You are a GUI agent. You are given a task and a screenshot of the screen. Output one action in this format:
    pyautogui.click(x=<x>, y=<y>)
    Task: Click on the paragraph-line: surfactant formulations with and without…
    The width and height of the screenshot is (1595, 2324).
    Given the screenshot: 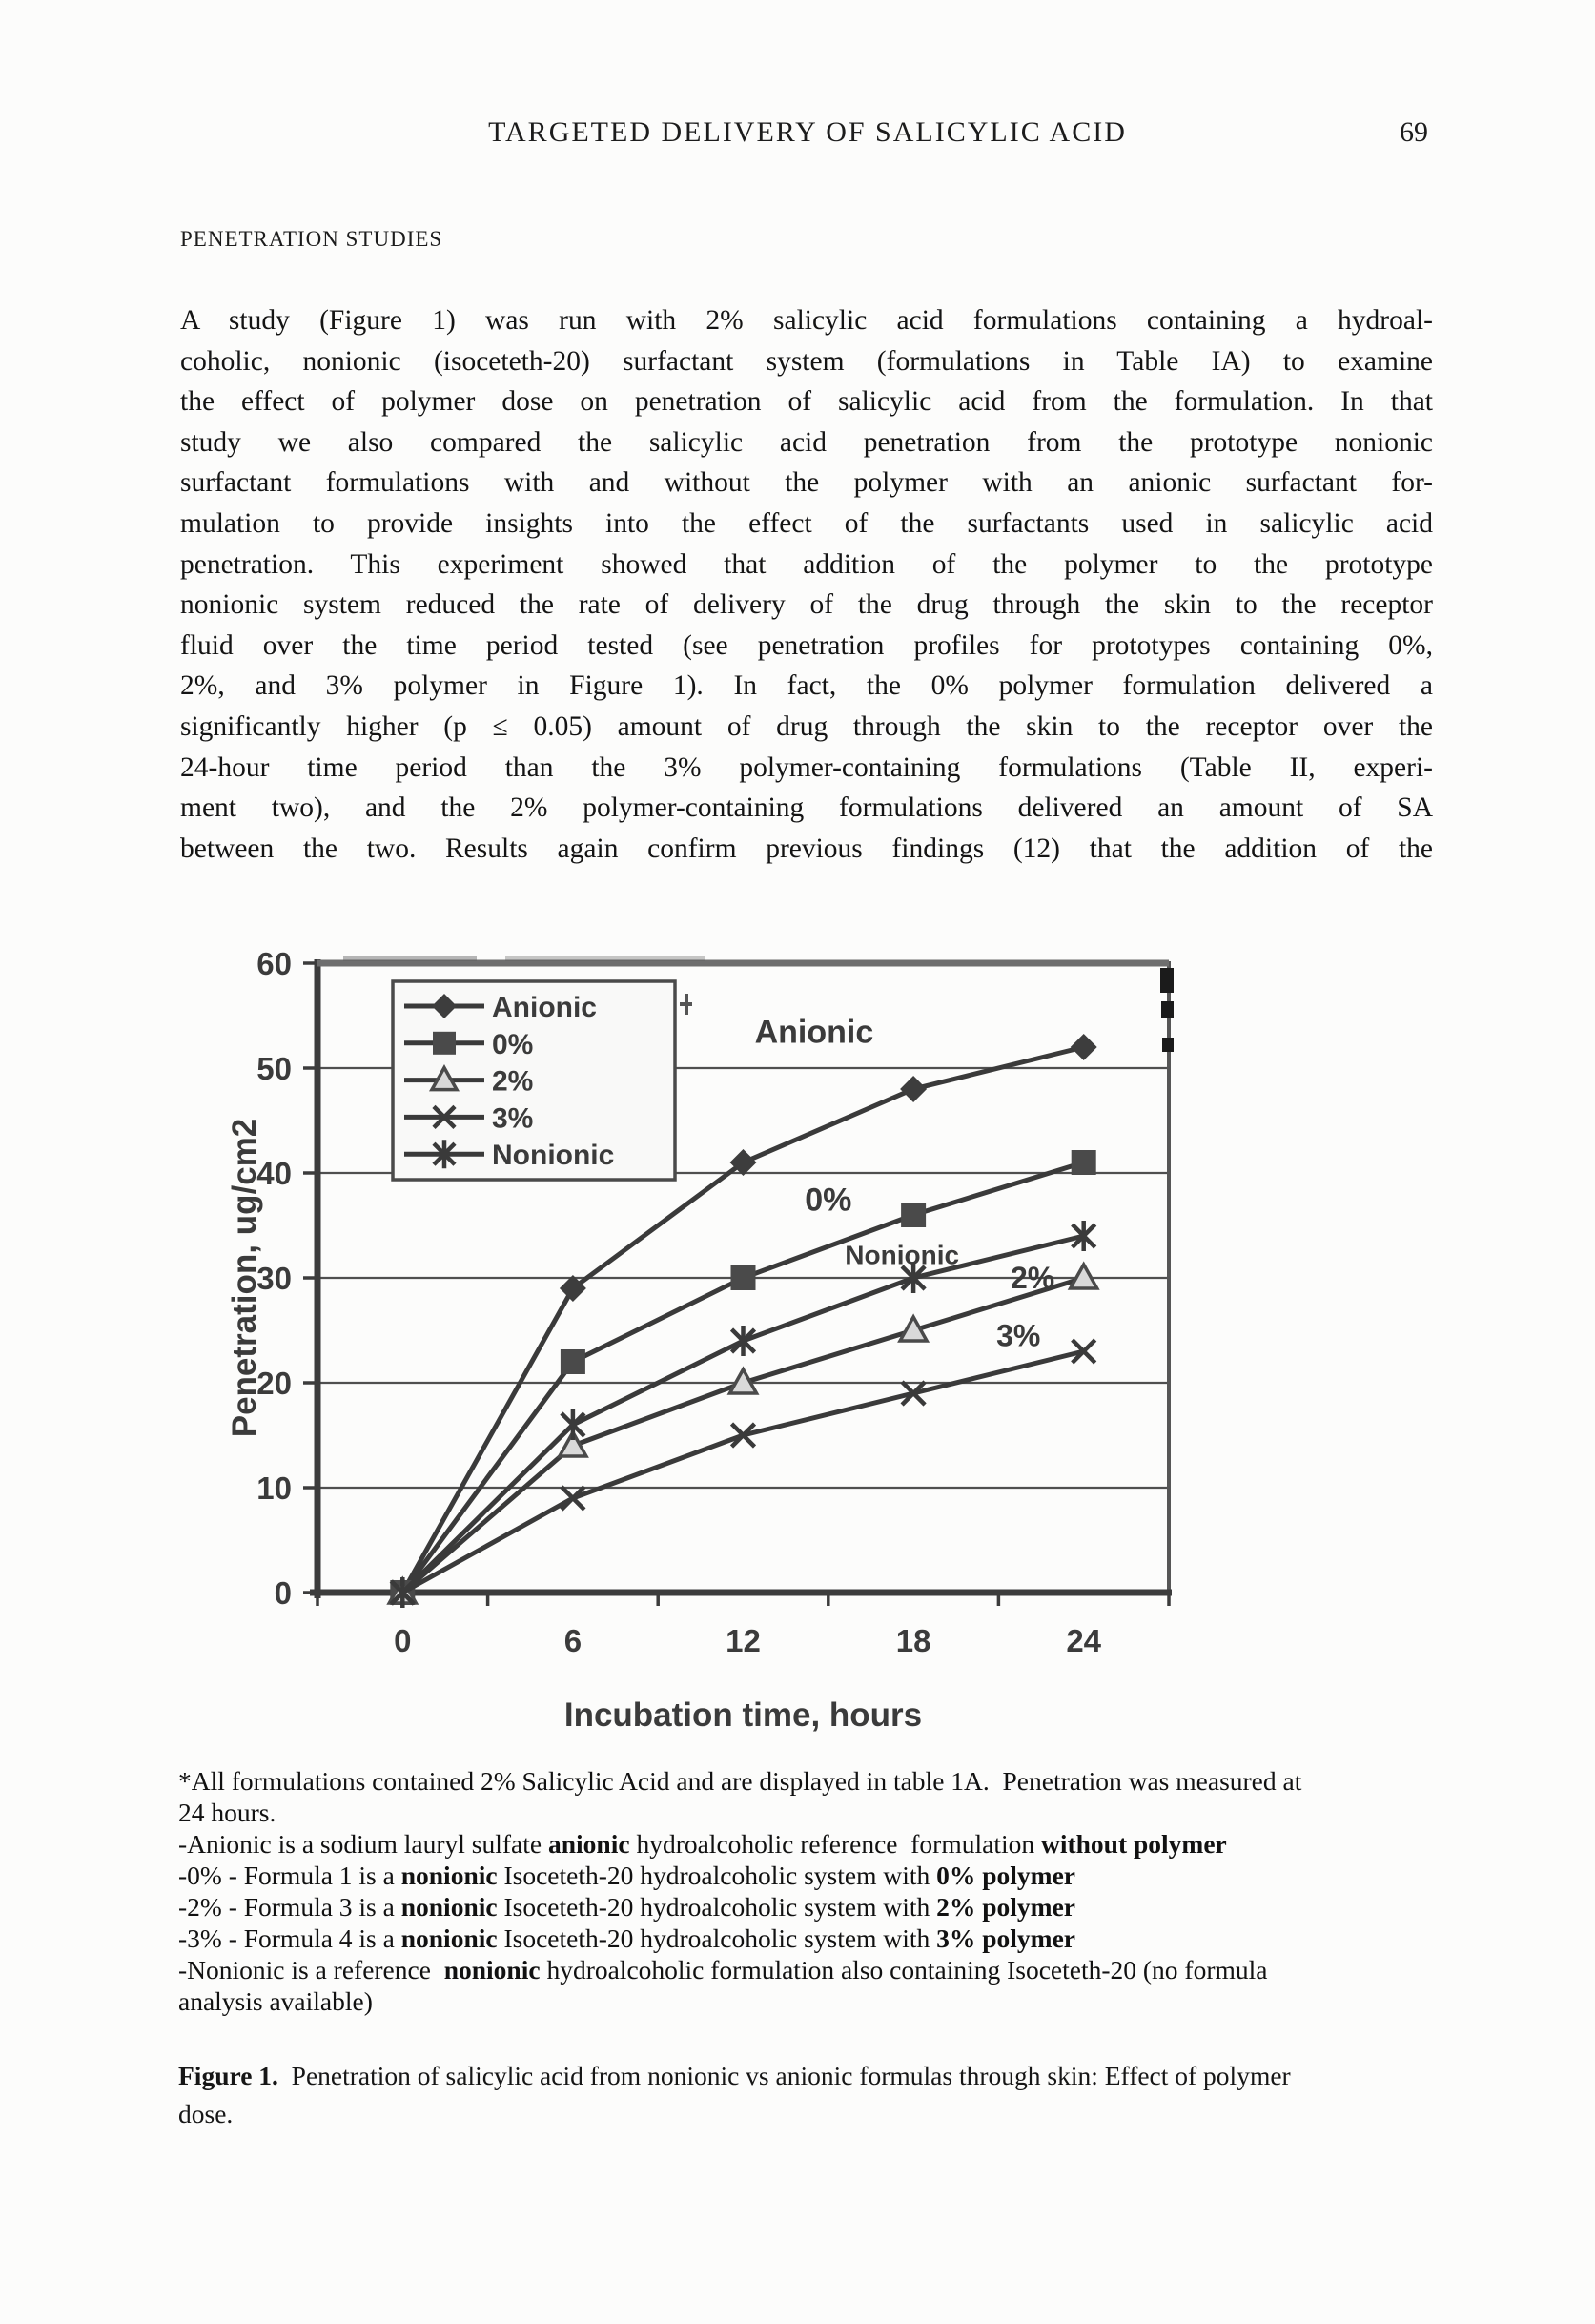 What is the action you would take?
    pyautogui.click(x=807, y=483)
    